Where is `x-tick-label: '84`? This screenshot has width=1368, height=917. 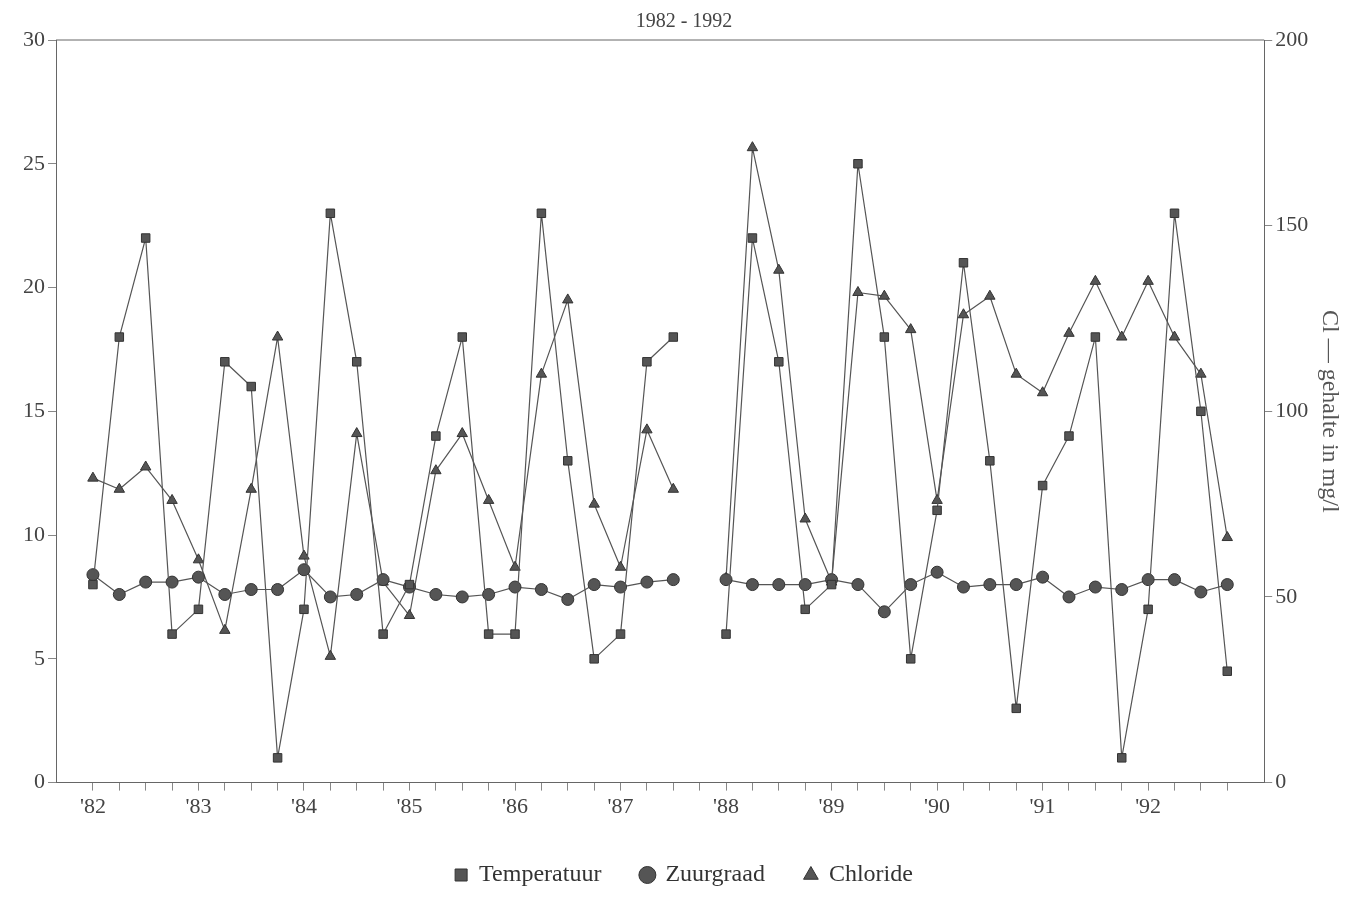 x-tick-label: '84 is located at coordinates (303, 805).